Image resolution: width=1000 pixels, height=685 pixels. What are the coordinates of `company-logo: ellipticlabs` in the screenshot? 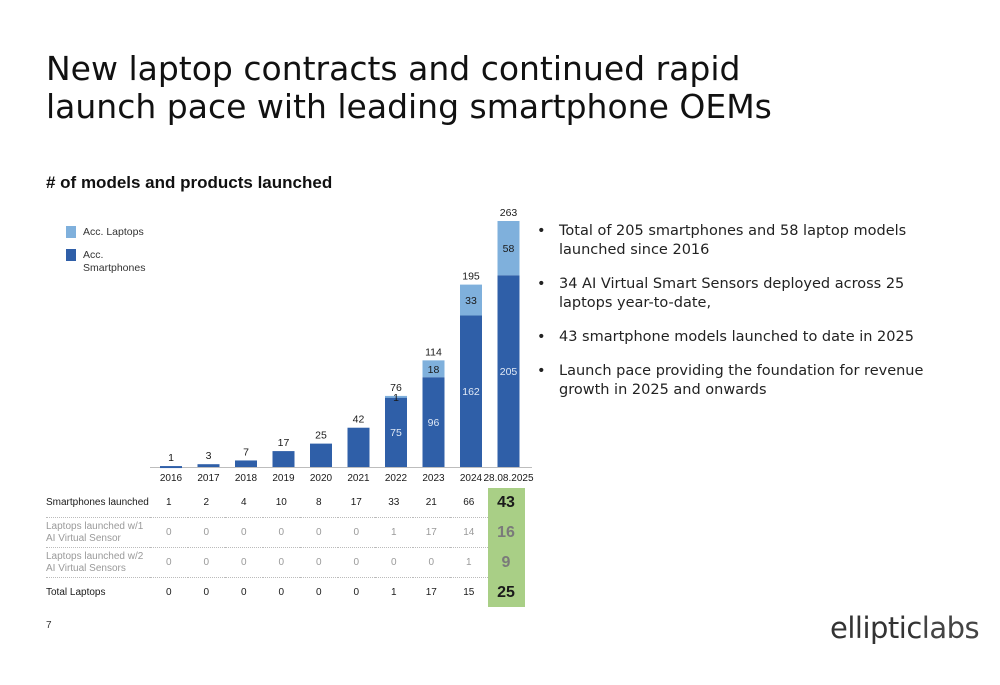 It's located at (905, 628).